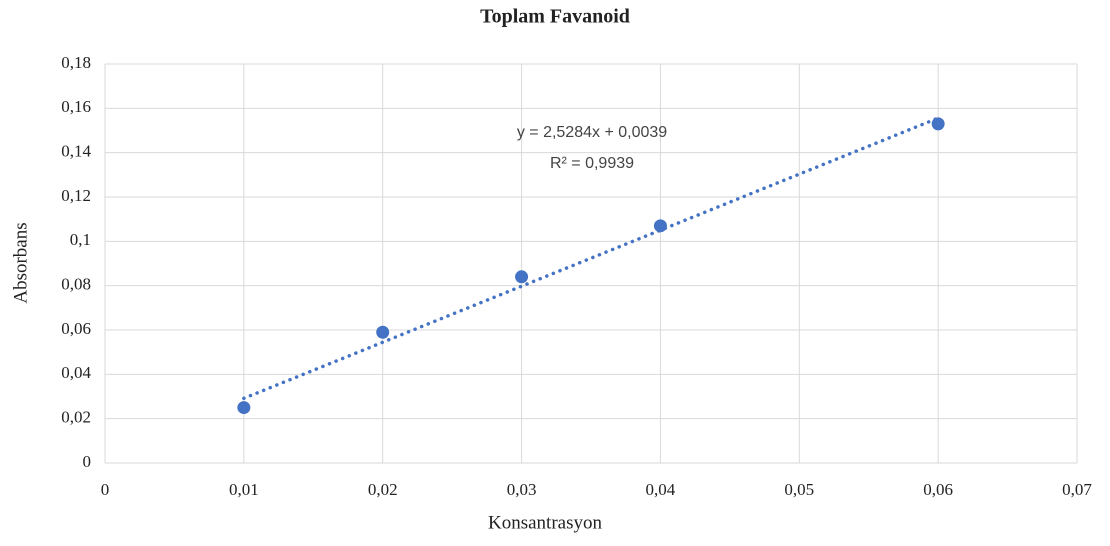 The image size is (1110, 546). Describe the element at coordinates (661, 489) in the screenshot. I see `x-tick-label: 0,04` at that location.